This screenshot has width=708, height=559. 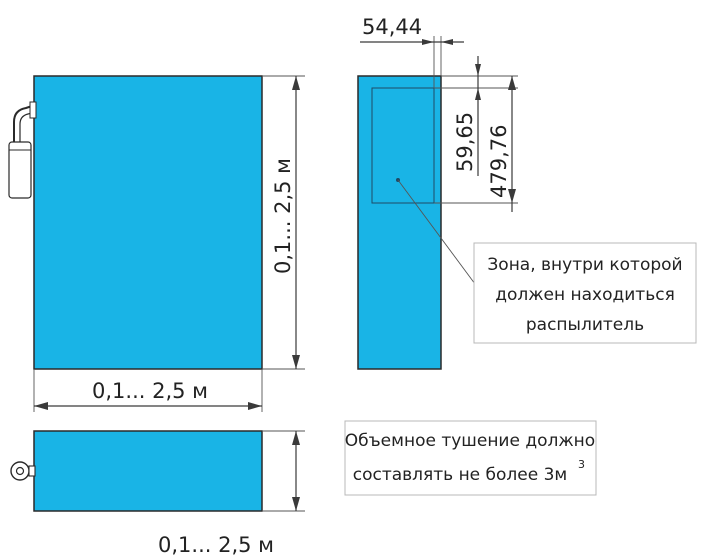 I want to click on sprayer-top-view-icon, so click(x=23, y=471).